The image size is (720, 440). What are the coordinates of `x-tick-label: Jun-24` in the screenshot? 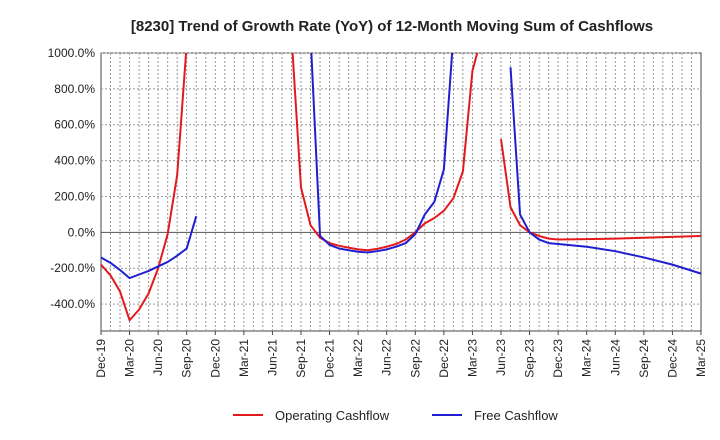 It's located at (615, 357).